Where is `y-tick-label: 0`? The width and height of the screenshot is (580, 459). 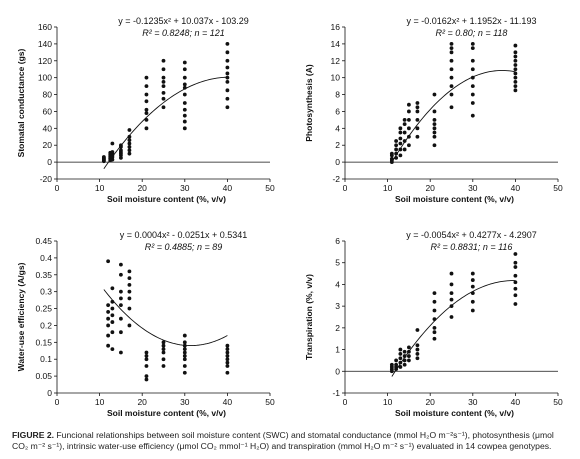
y-tick-label: 0 is located at coordinates (337, 162).